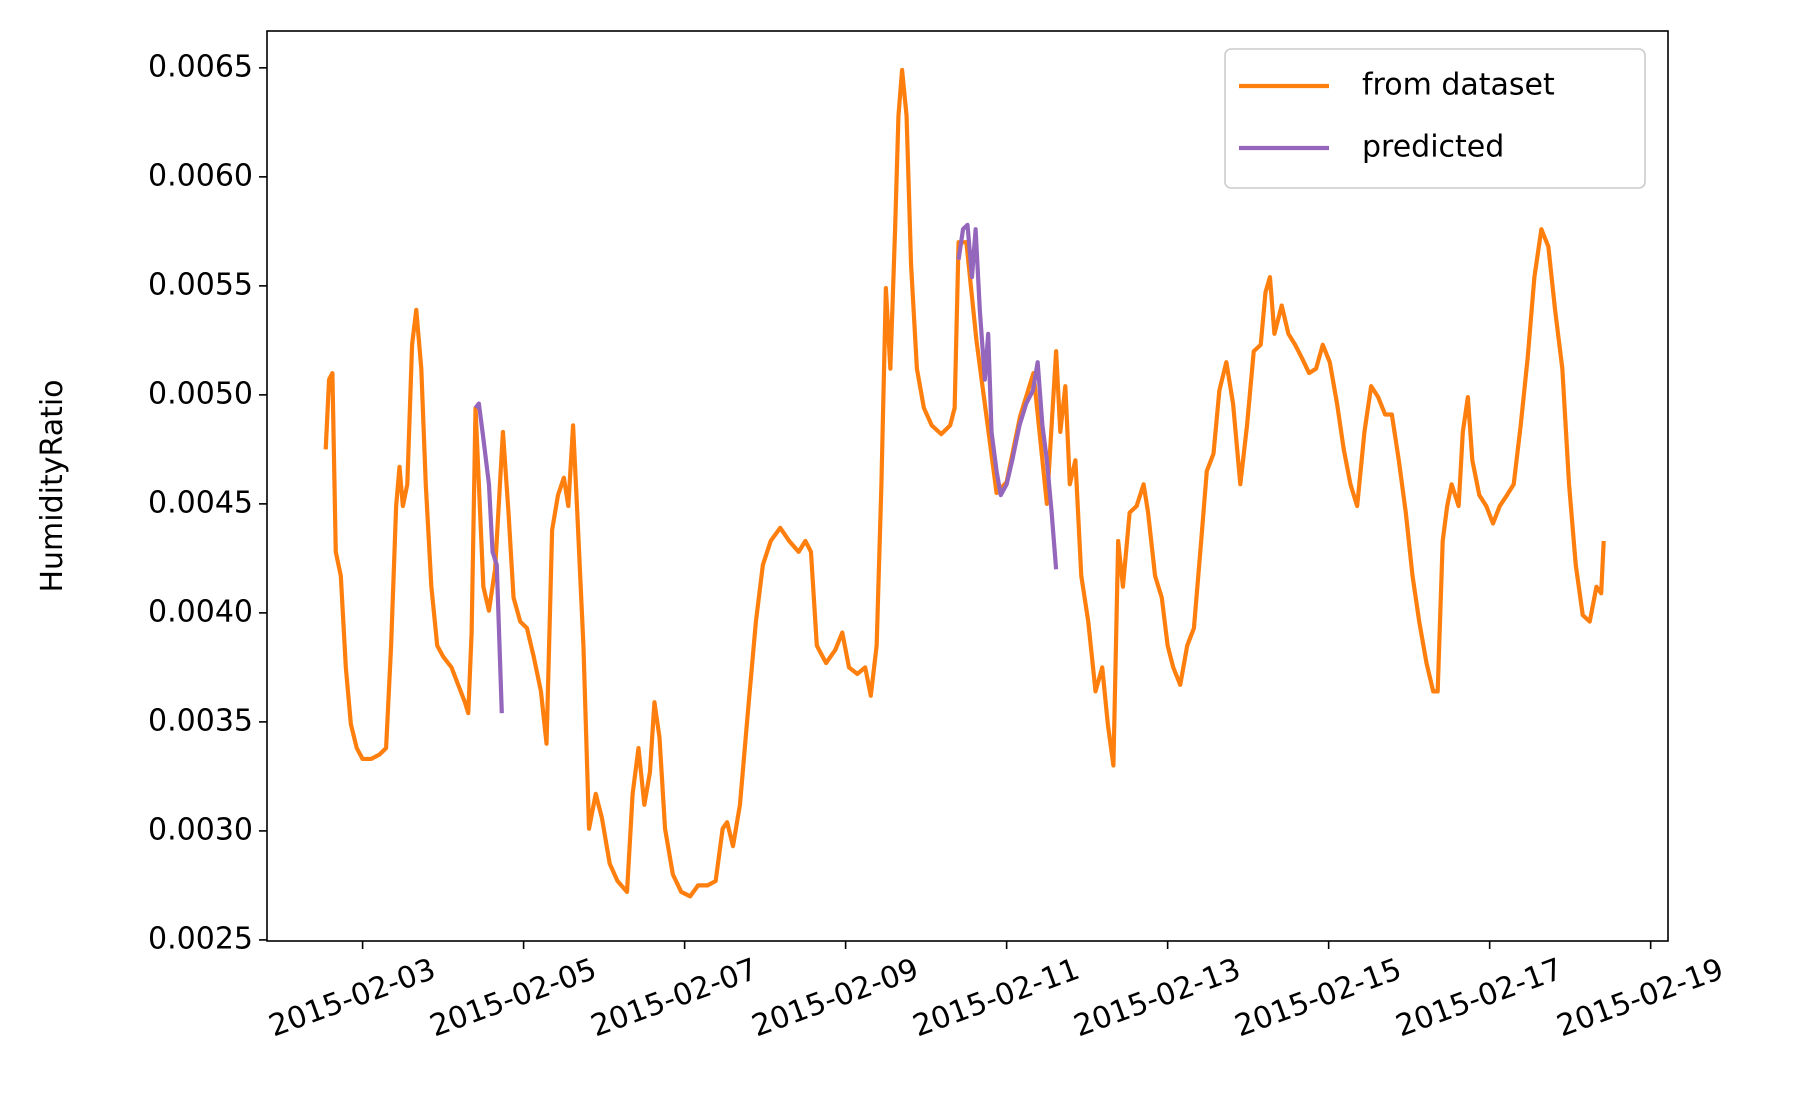 The width and height of the screenshot is (1795, 1117). What do you see at coordinates (352, 998) in the screenshot?
I see `x-tick-label: 2015-02-03` at bounding box center [352, 998].